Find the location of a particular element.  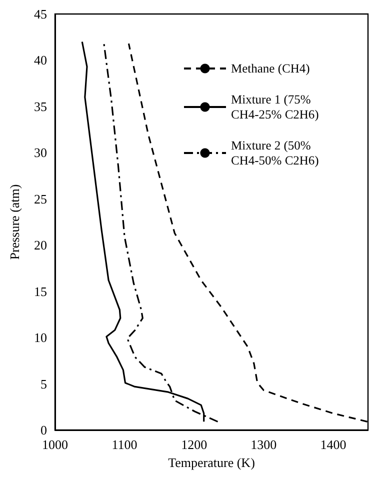

x-axis-title: Temperature (K) is located at coordinates (211, 462).